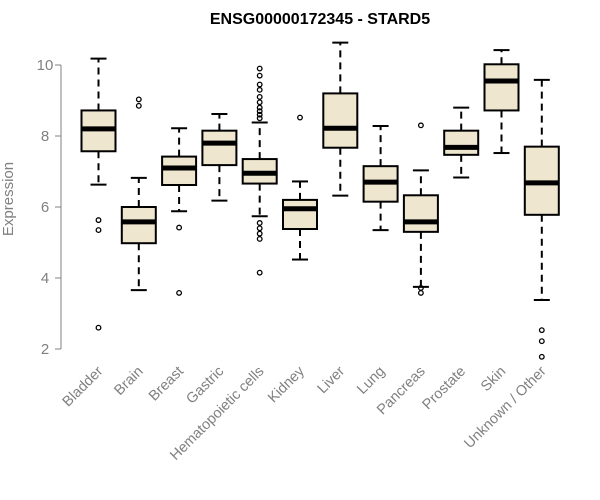  What do you see at coordinates (83, 386) in the screenshot?
I see `x-tick-label: Bladder` at bounding box center [83, 386].